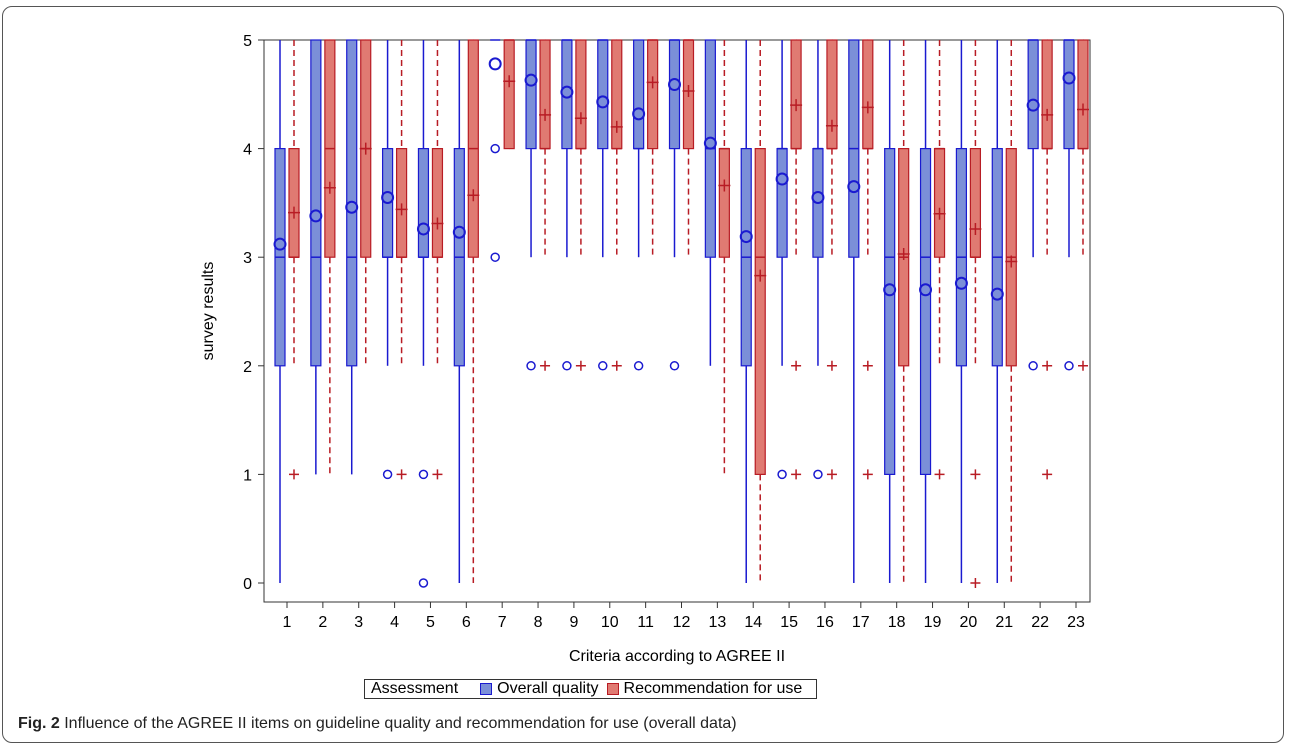  I want to click on legend-label-recommendation: Recommendation for use, so click(713, 688).